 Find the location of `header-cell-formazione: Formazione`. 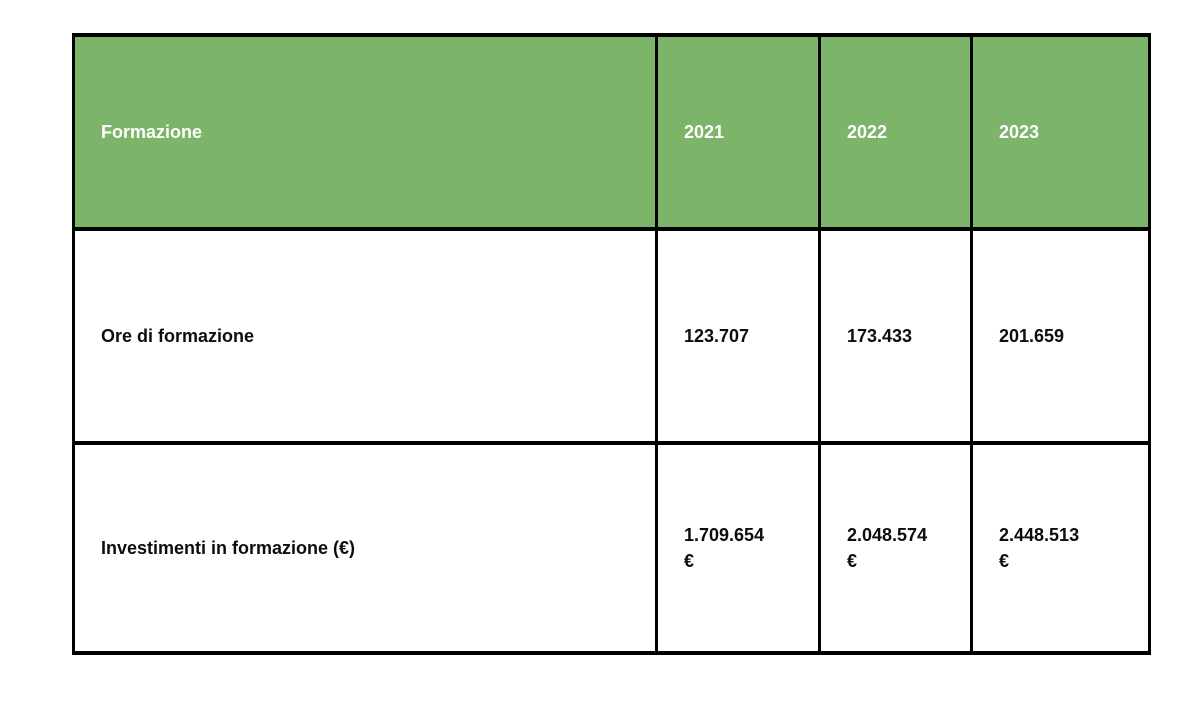

header-cell-formazione: Formazione is located at coordinates (365, 132).